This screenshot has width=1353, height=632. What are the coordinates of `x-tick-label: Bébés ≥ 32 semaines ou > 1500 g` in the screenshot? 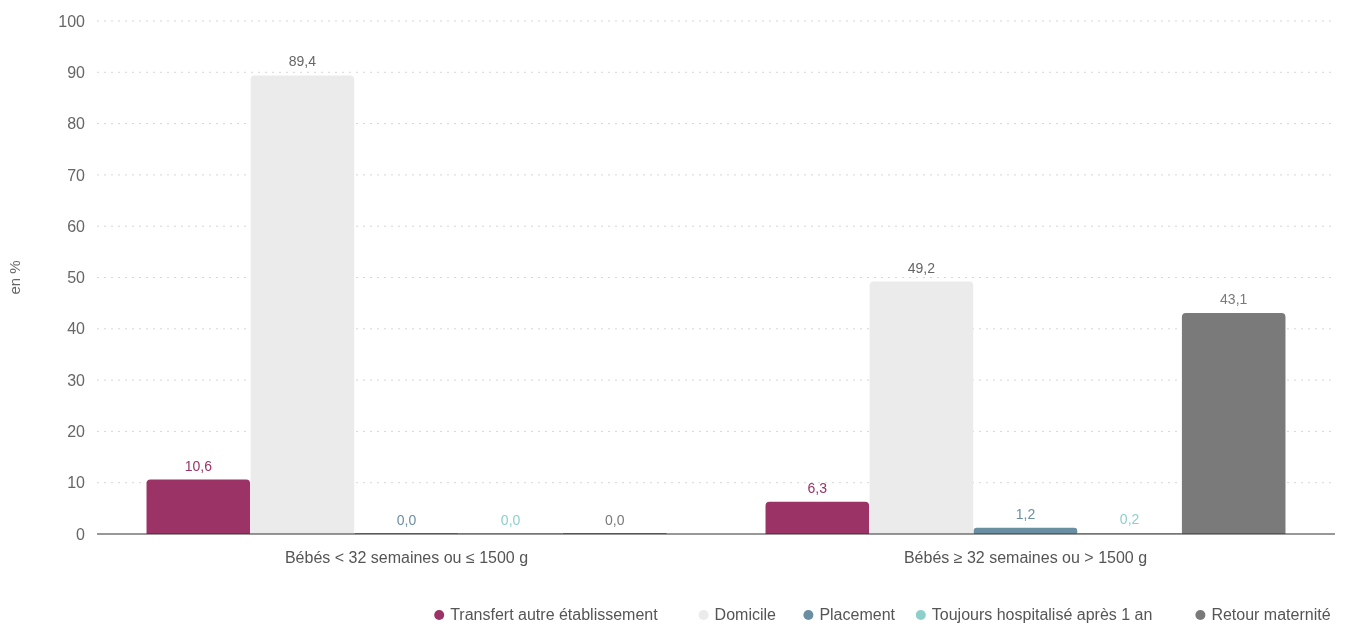 It's located at (1025, 557).